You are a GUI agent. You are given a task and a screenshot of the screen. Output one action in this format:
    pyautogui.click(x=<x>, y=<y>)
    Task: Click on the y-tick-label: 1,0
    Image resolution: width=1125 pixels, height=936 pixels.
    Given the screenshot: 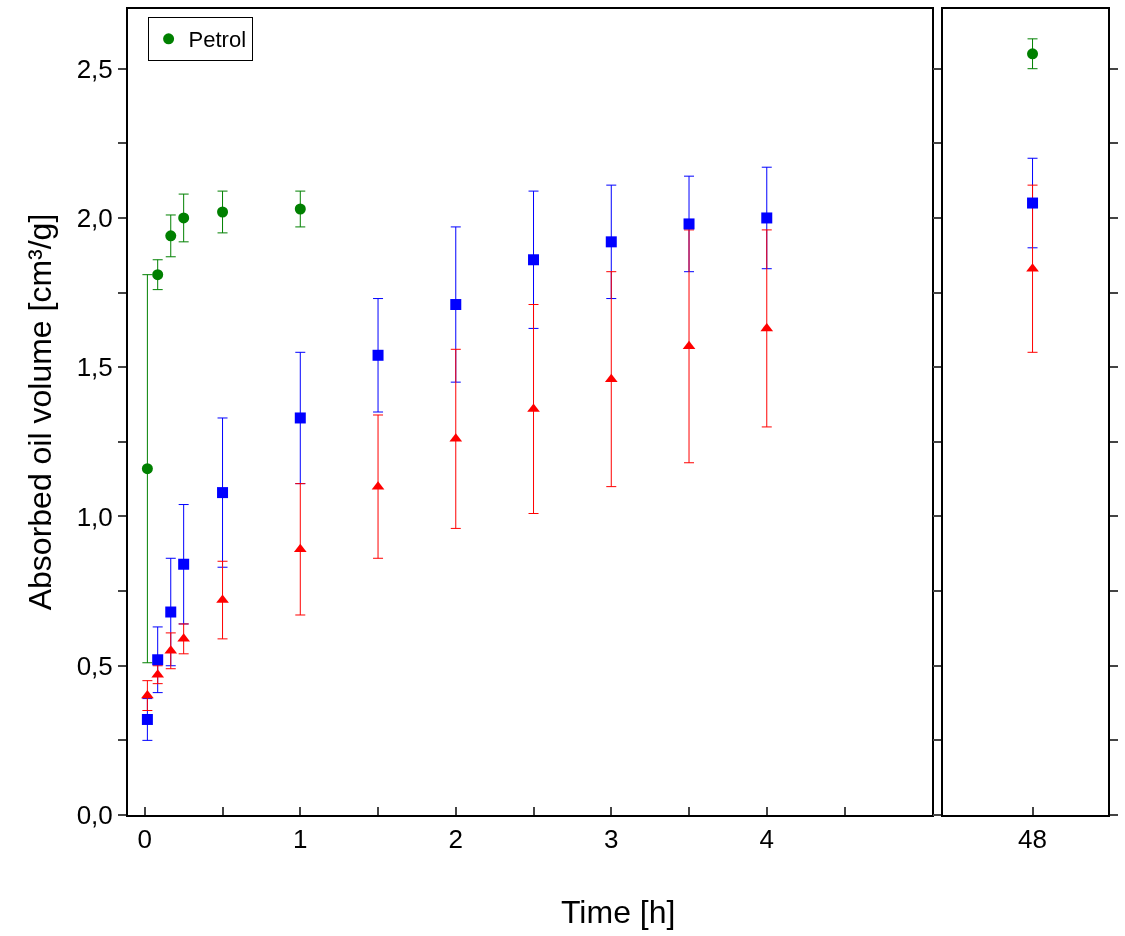 What is the action you would take?
    pyautogui.click(x=94, y=516)
    